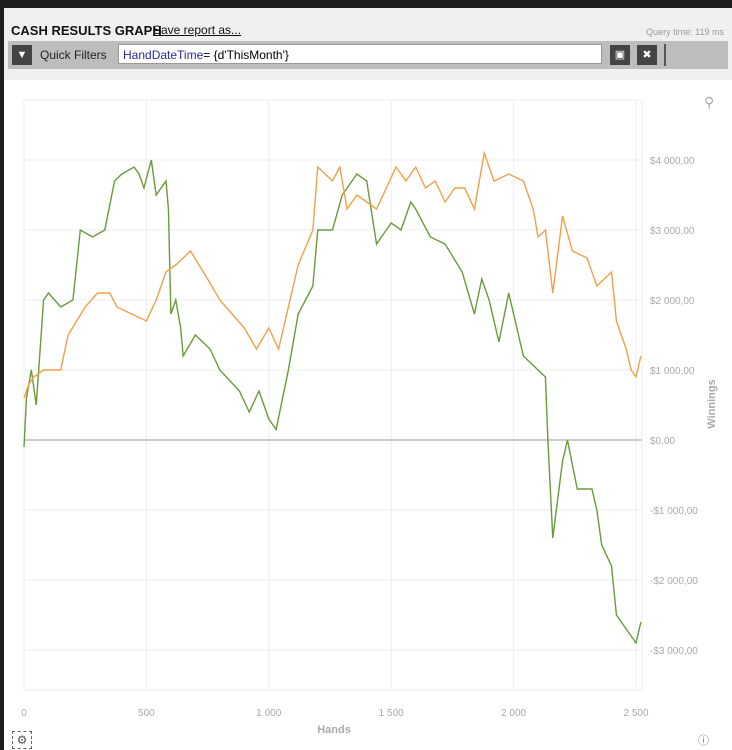 This screenshot has width=732, height=750. Describe the element at coordinates (674, 511) in the screenshot. I see `y-tick-label: -$1 000,00` at that location.